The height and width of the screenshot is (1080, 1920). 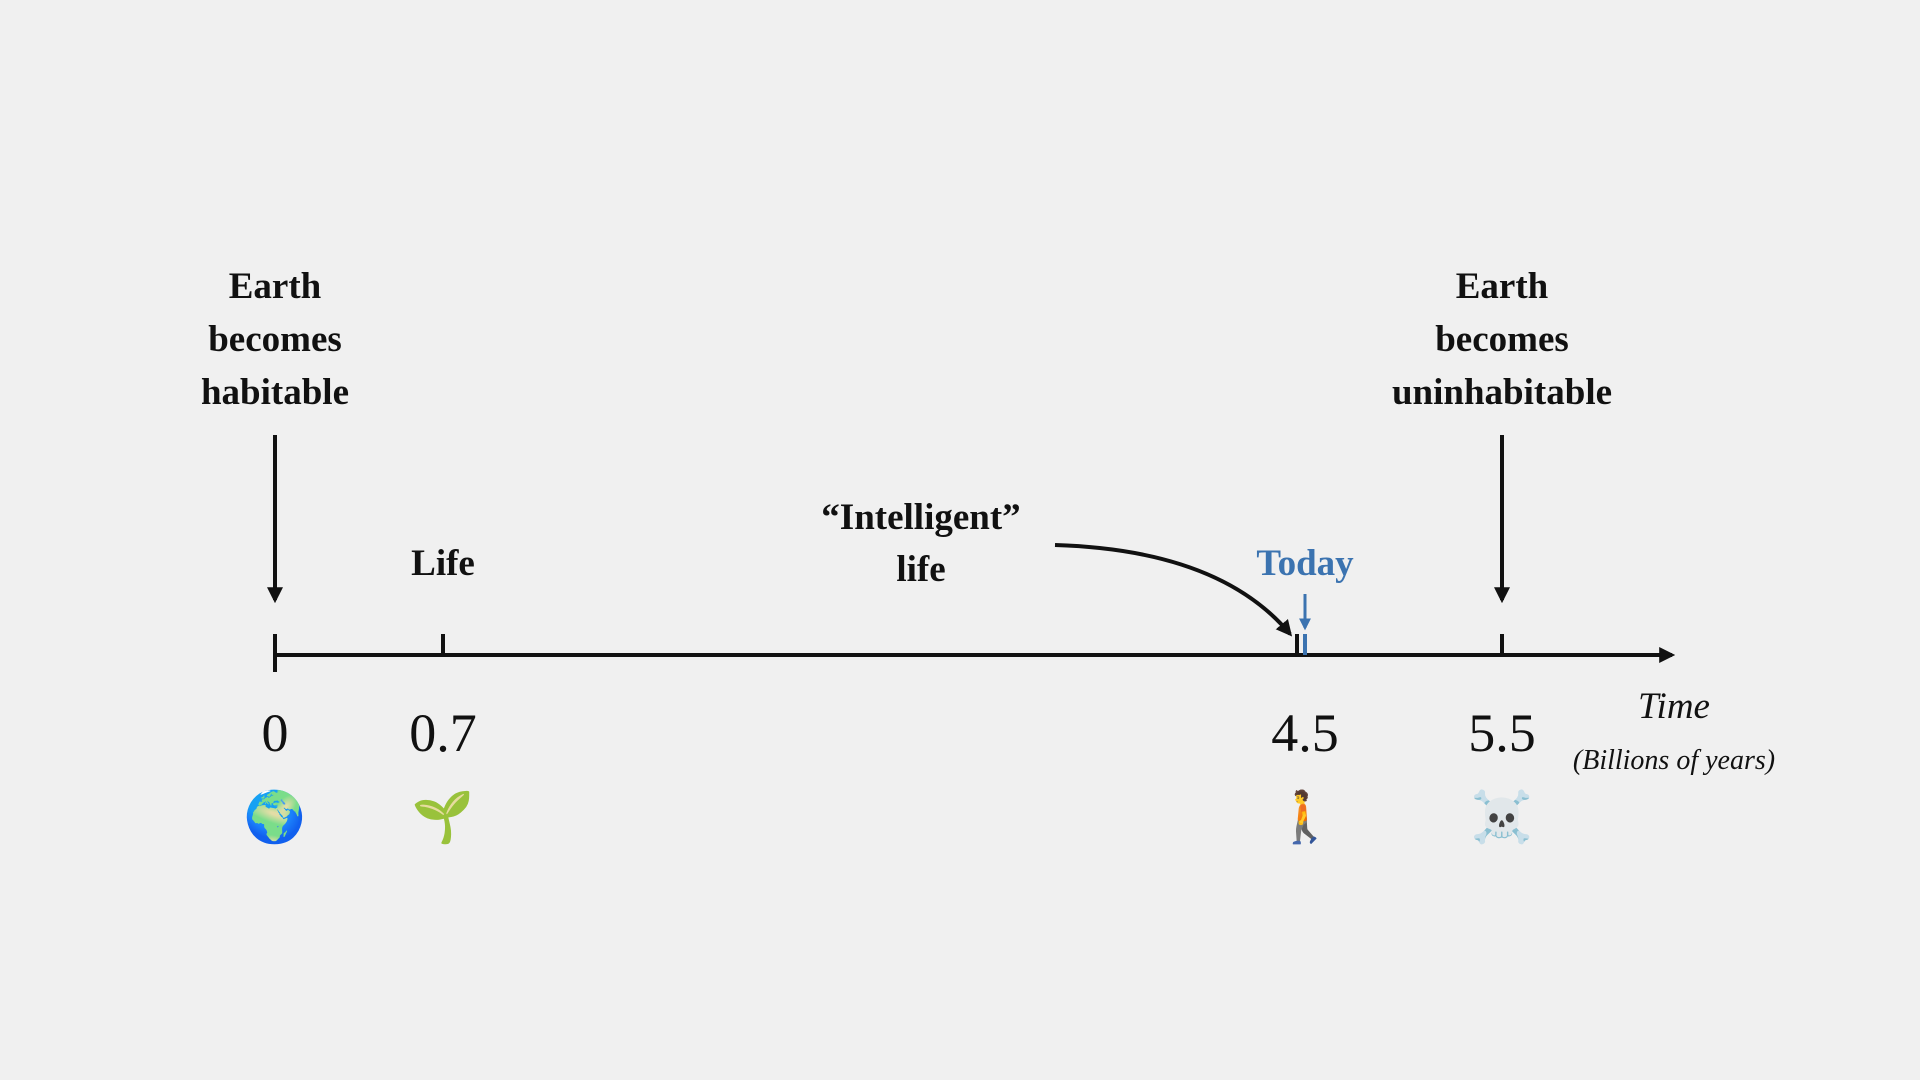 I want to click on axis-unit: (Billions of years), so click(x=1674, y=760).